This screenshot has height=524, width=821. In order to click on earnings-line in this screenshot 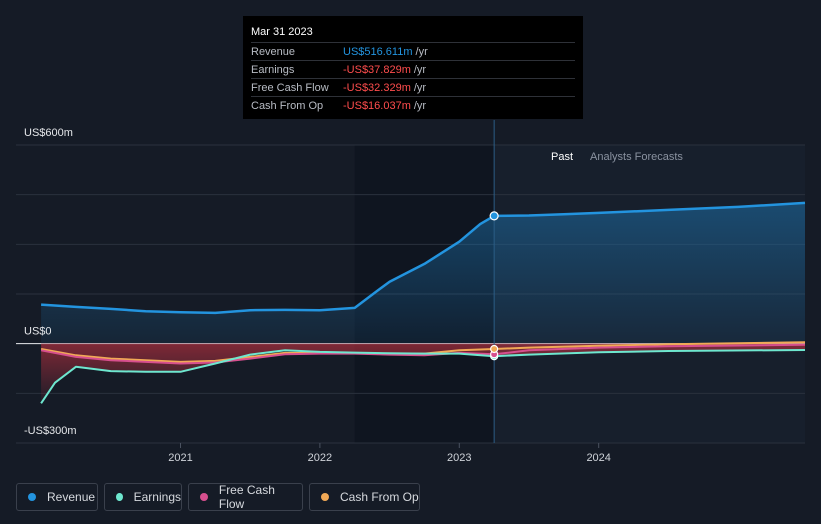, I will do `click(423, 376)`.